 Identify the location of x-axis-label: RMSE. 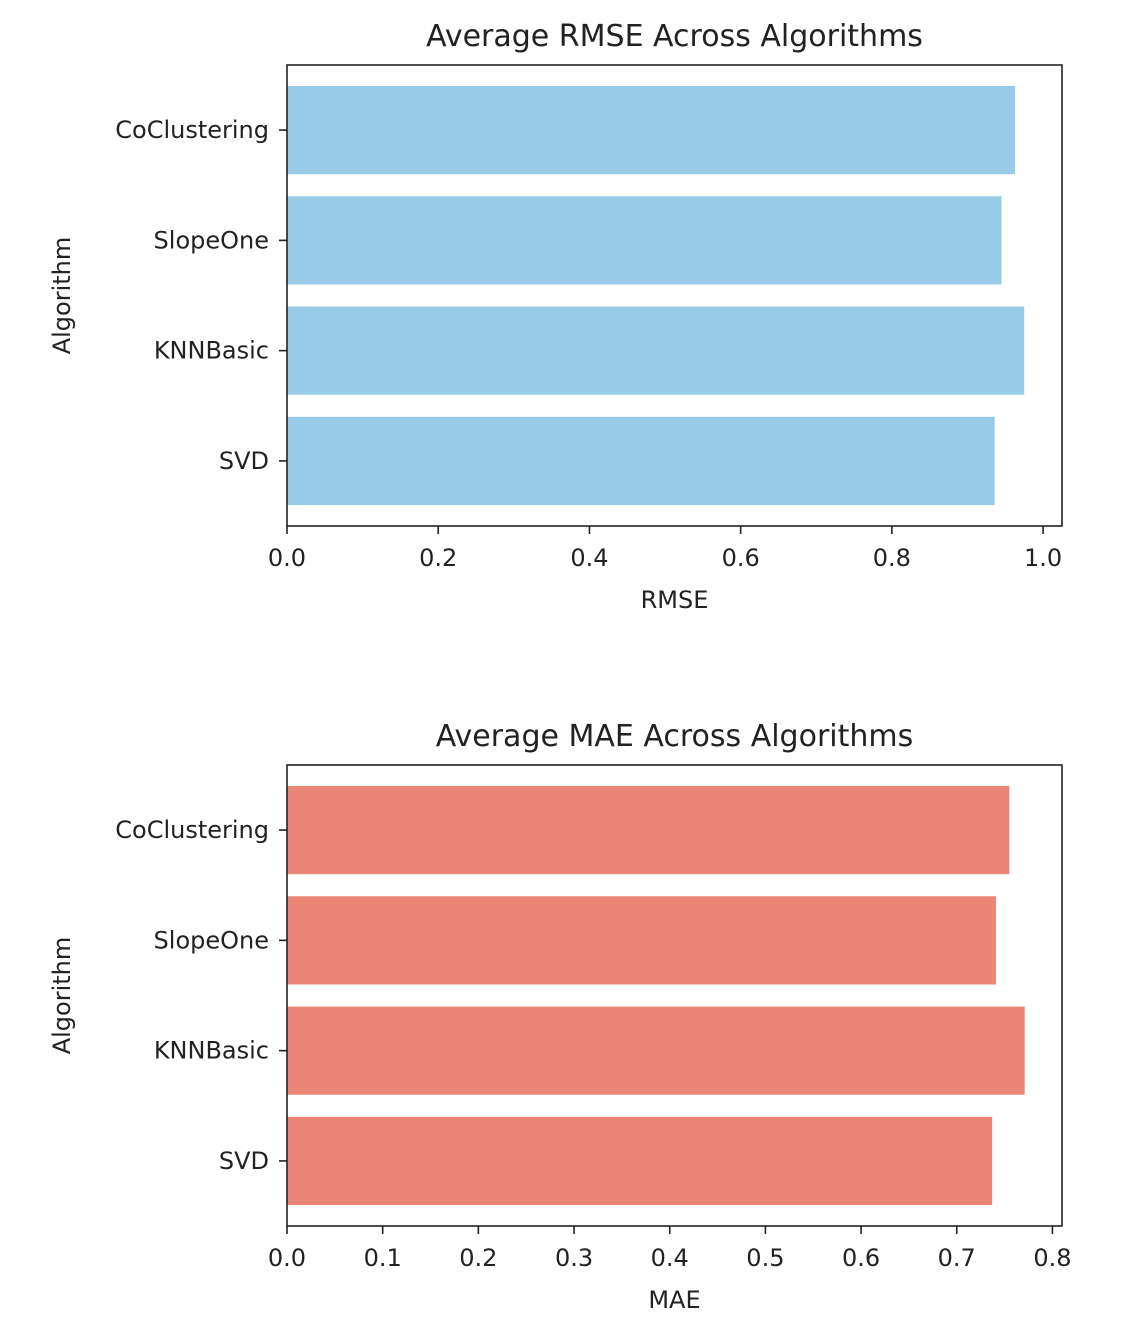
(675, 600).